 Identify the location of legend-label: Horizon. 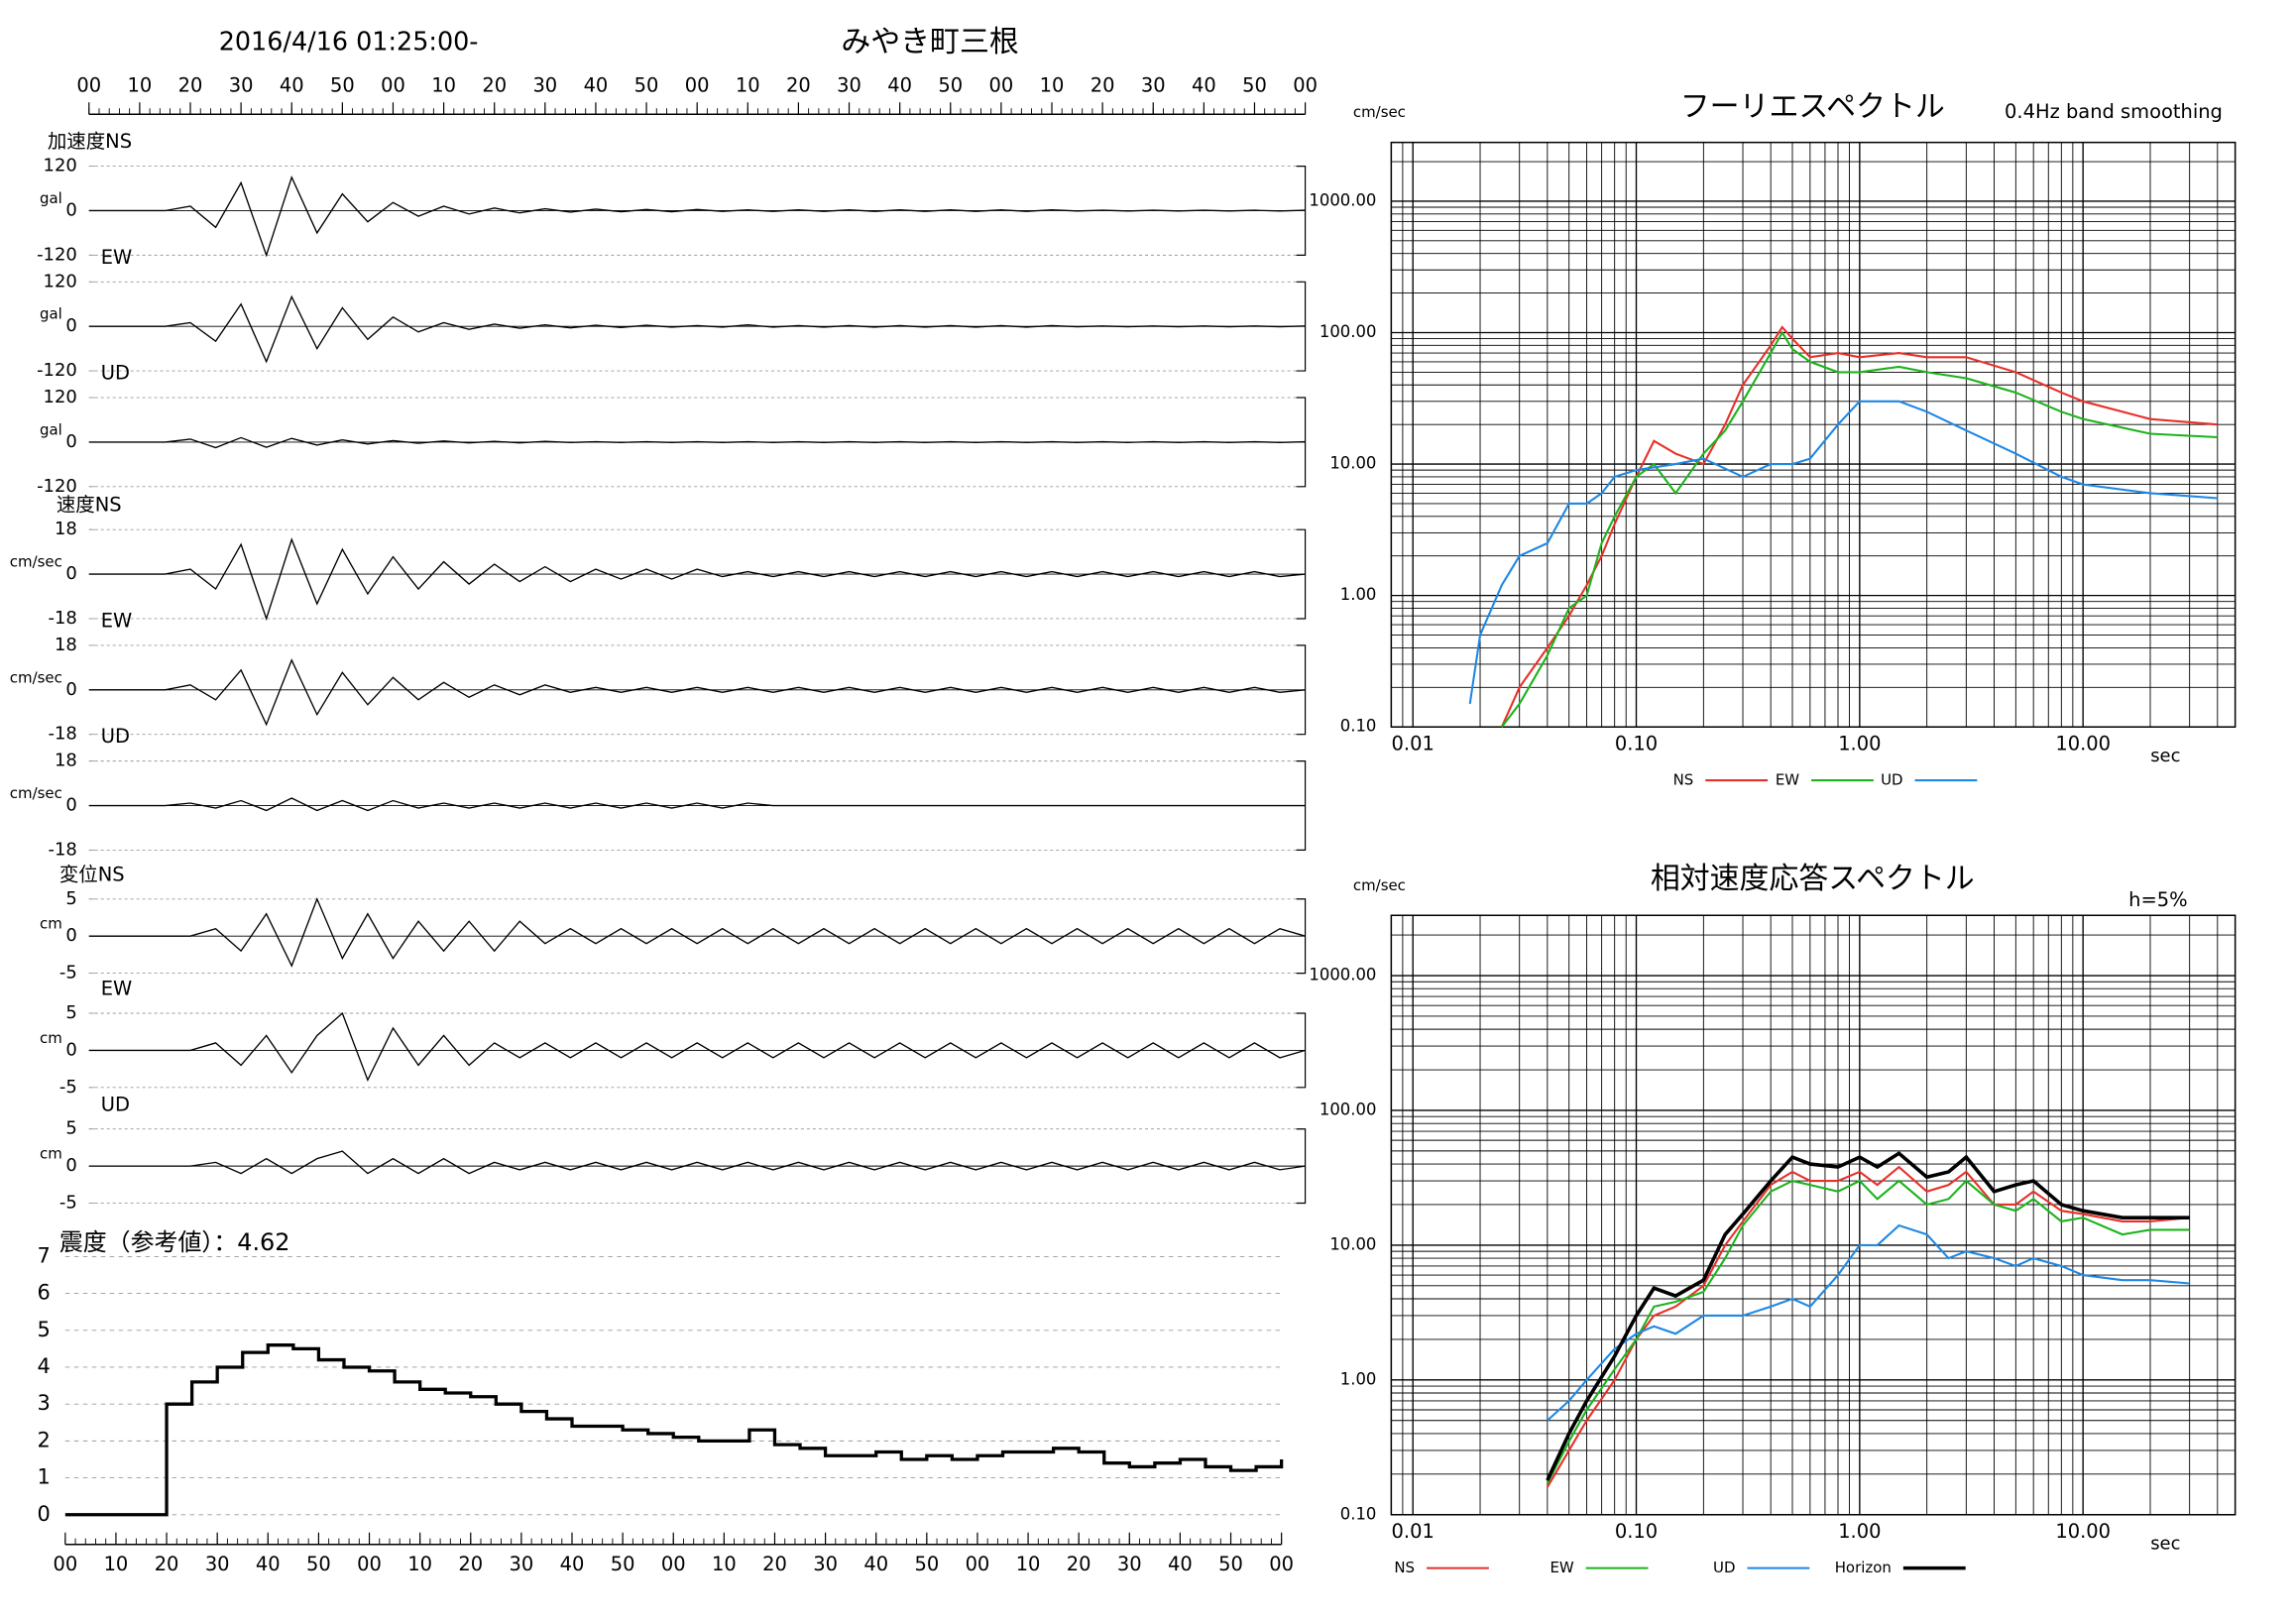
(1864, 1567).